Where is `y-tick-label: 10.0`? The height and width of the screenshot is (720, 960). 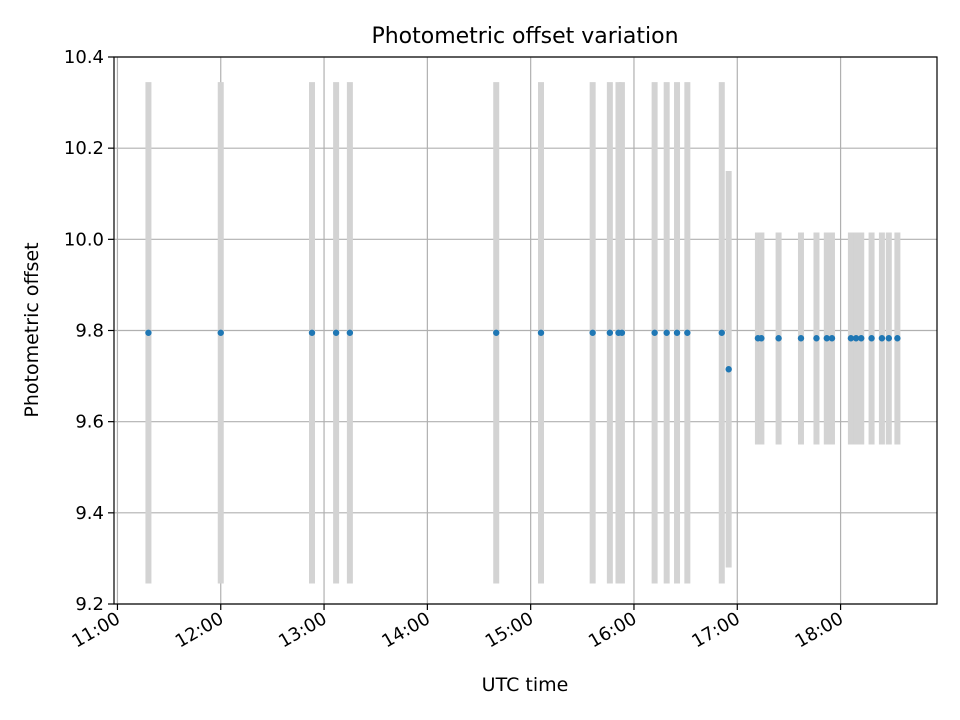 y-tick-label: 10.0 is located at coordinates (84, 239).